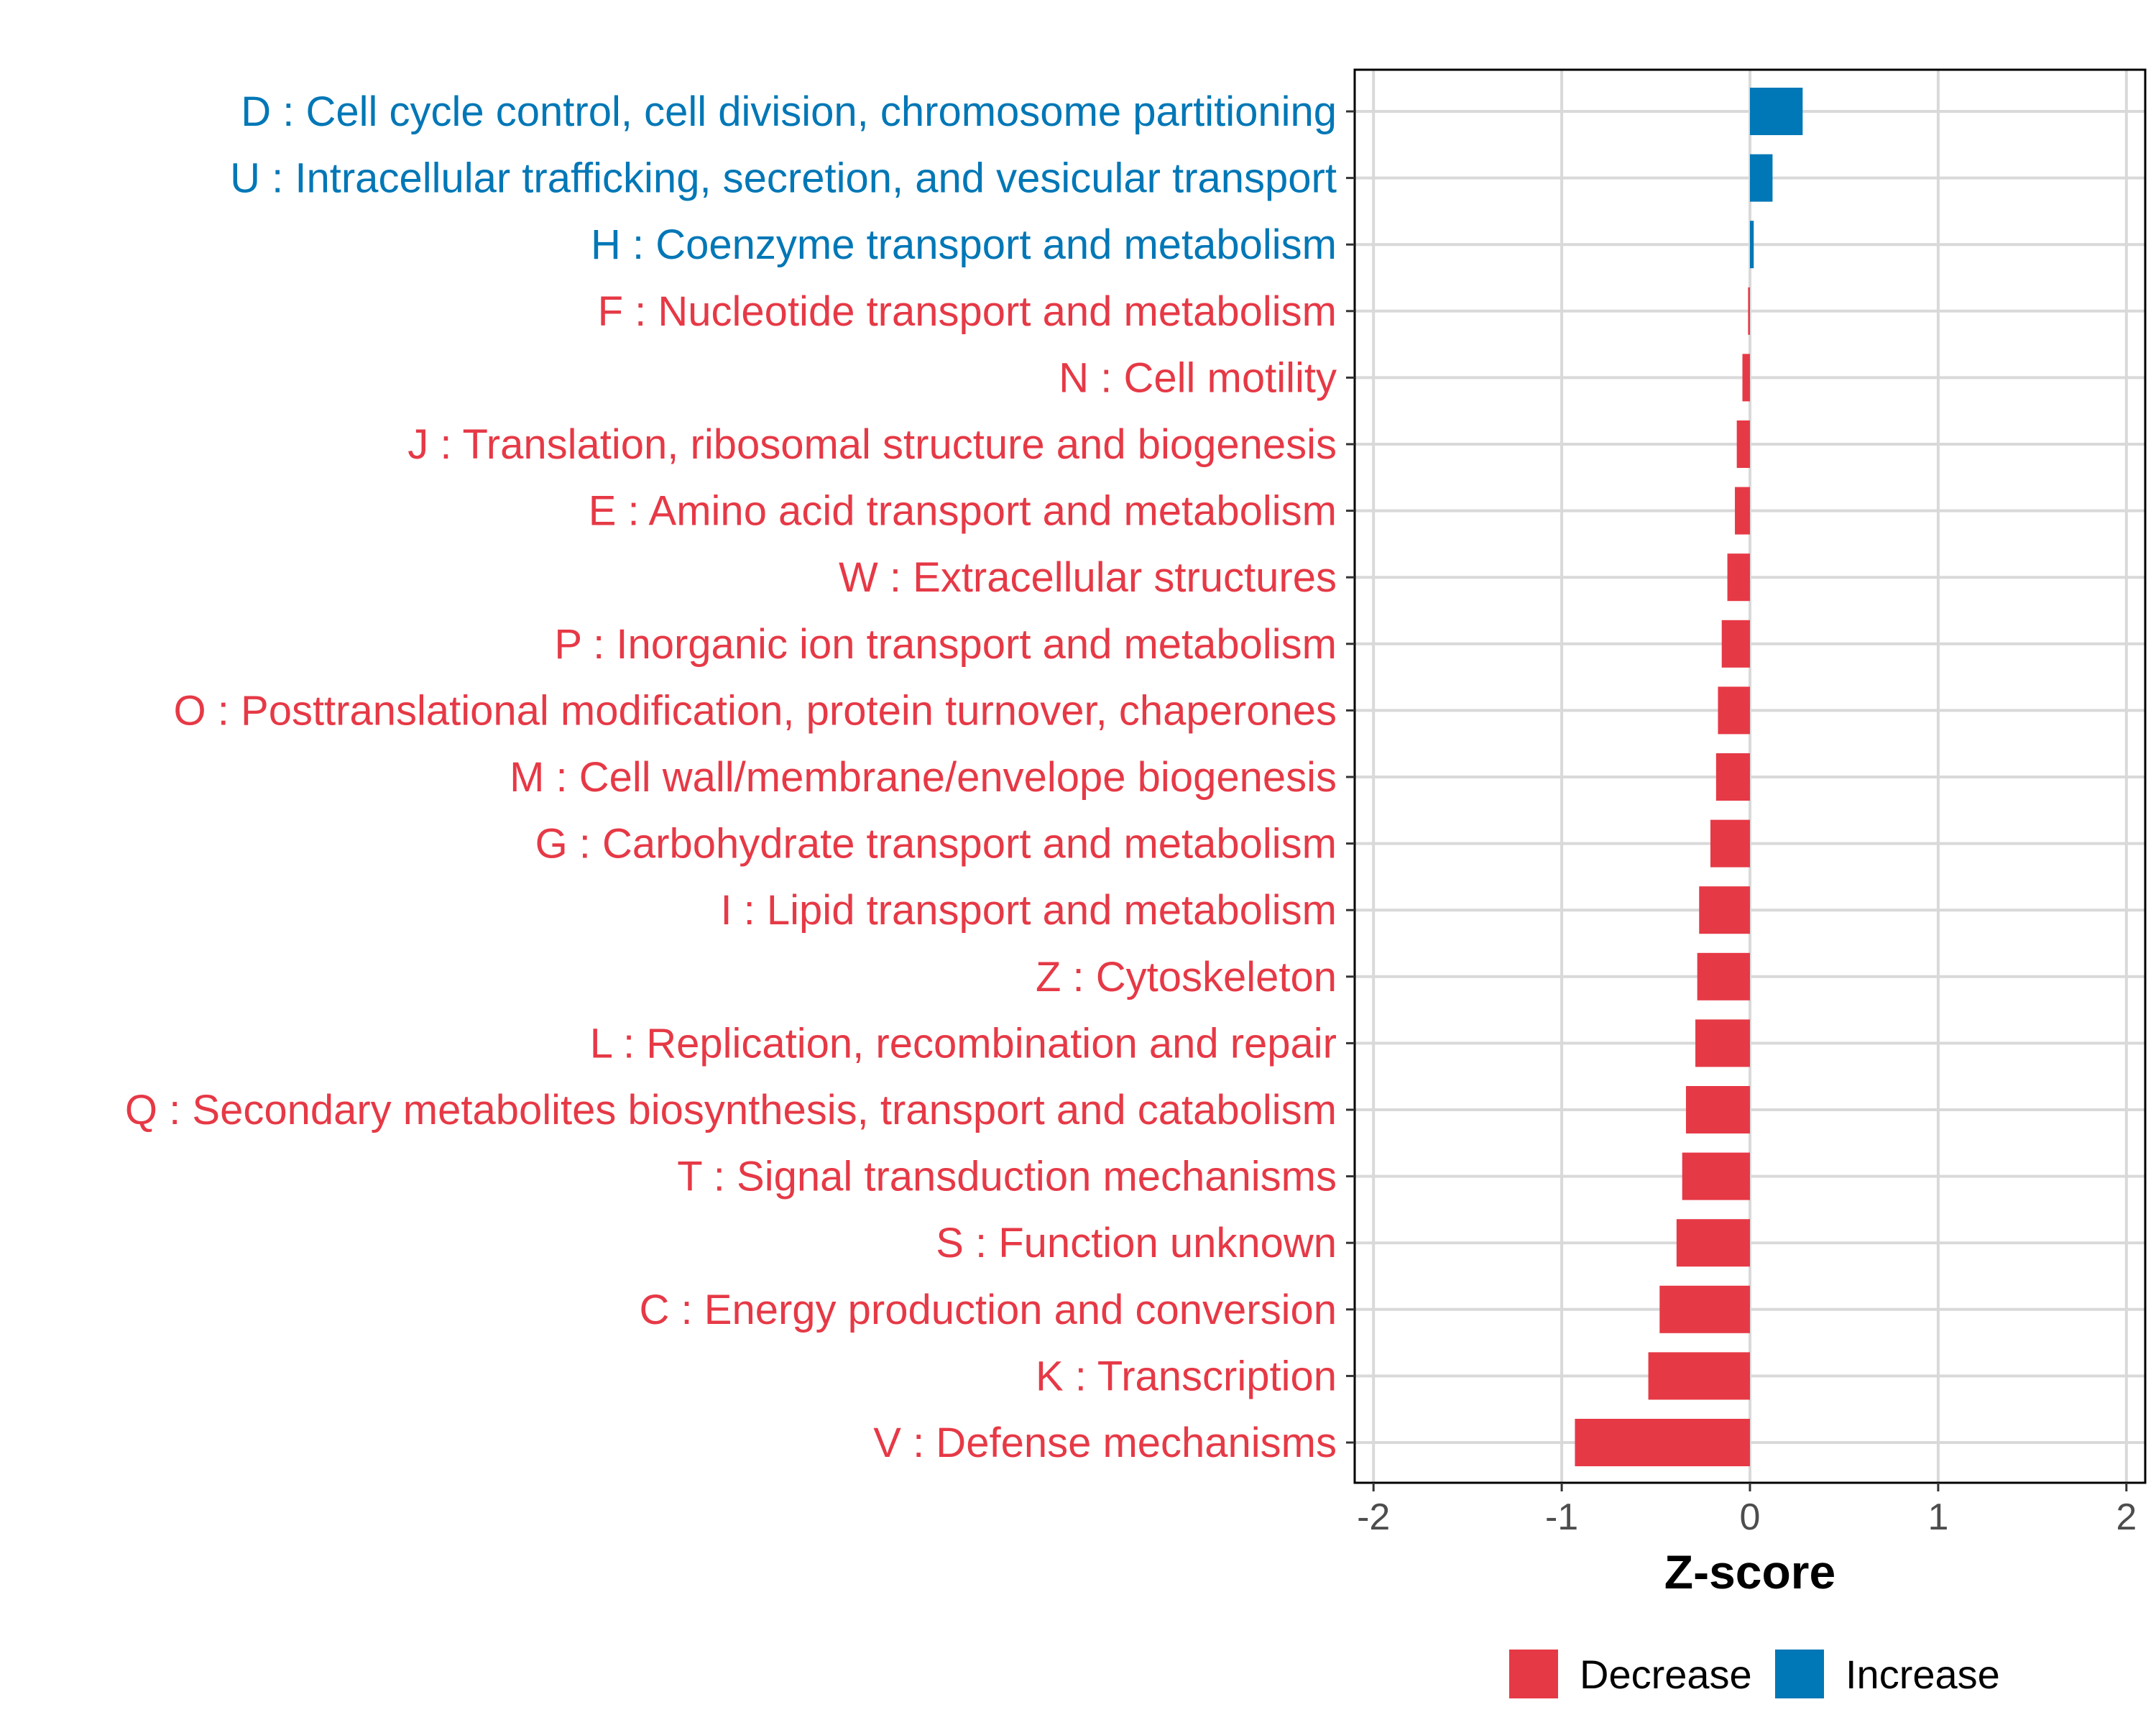  I want to click on category-label: C : Energy production and conversion, so click(988, 1310).